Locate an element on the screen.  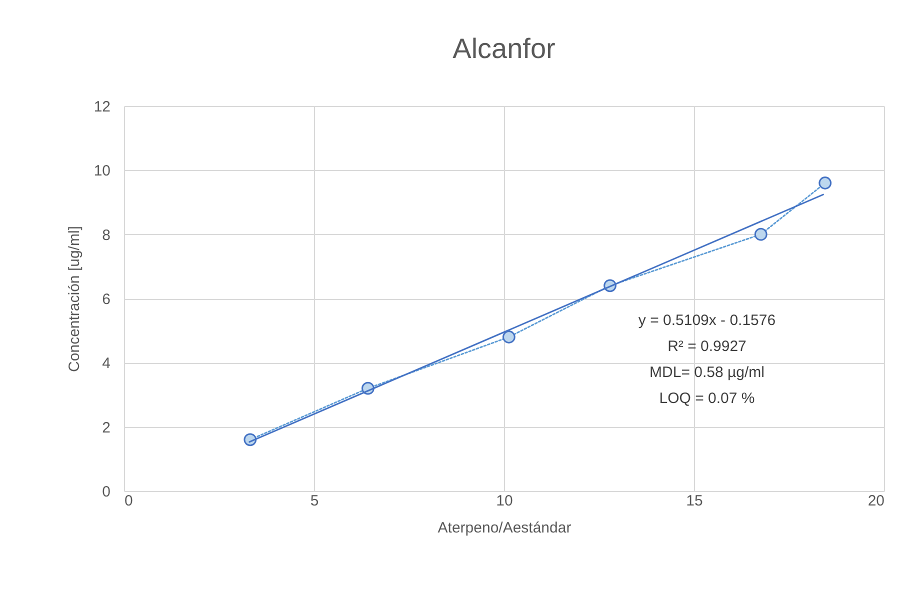
annotation: R² = 0.9927 is located at coordinates (707, 346).